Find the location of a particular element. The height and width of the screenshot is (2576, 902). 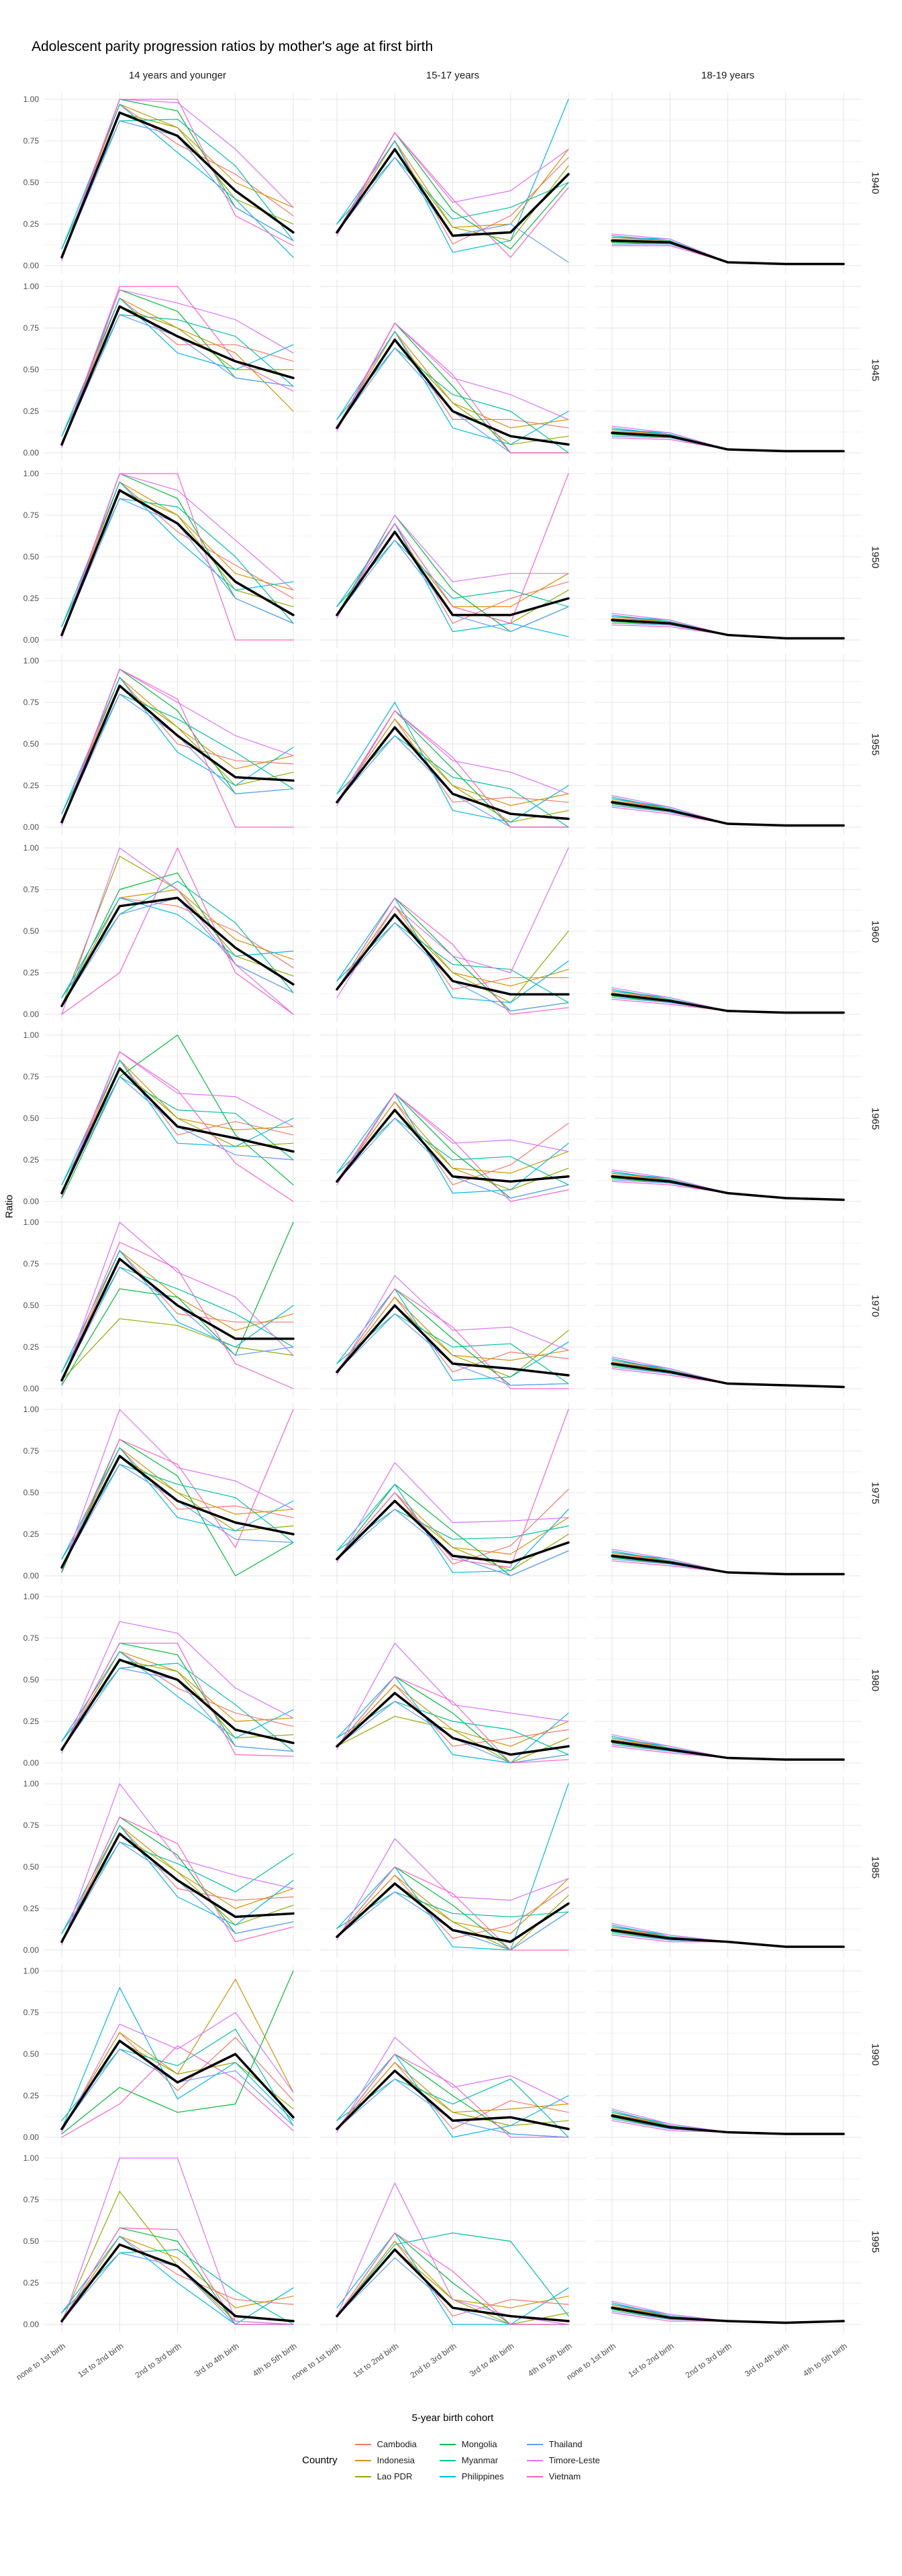

facet-row-1950: 1.00 0.75 0.50 0.25 0.00 1950 is located at coordinates (451, 557).